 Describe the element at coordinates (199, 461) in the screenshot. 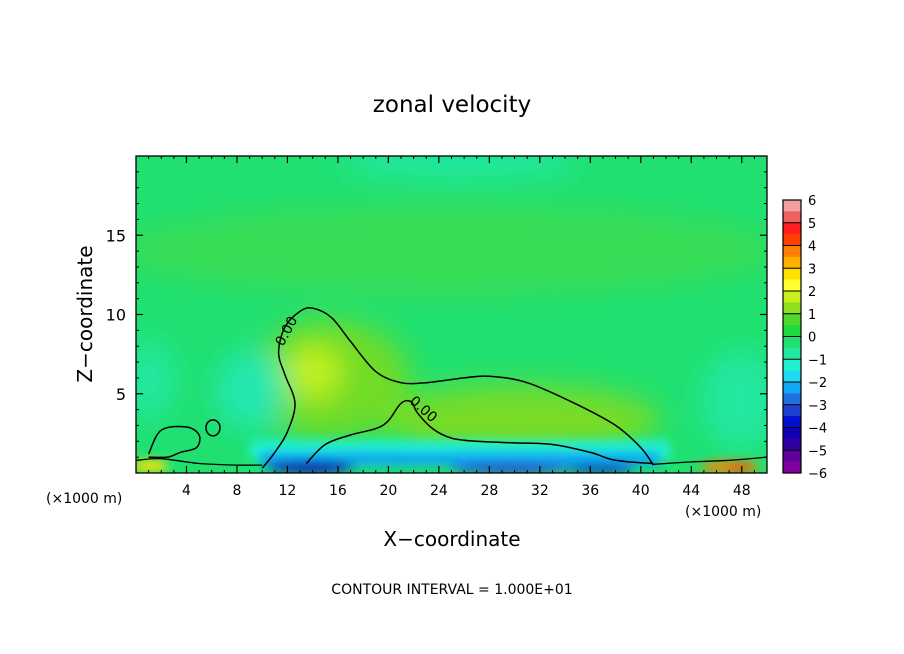

I see `contour-line-surface-left` at that location.